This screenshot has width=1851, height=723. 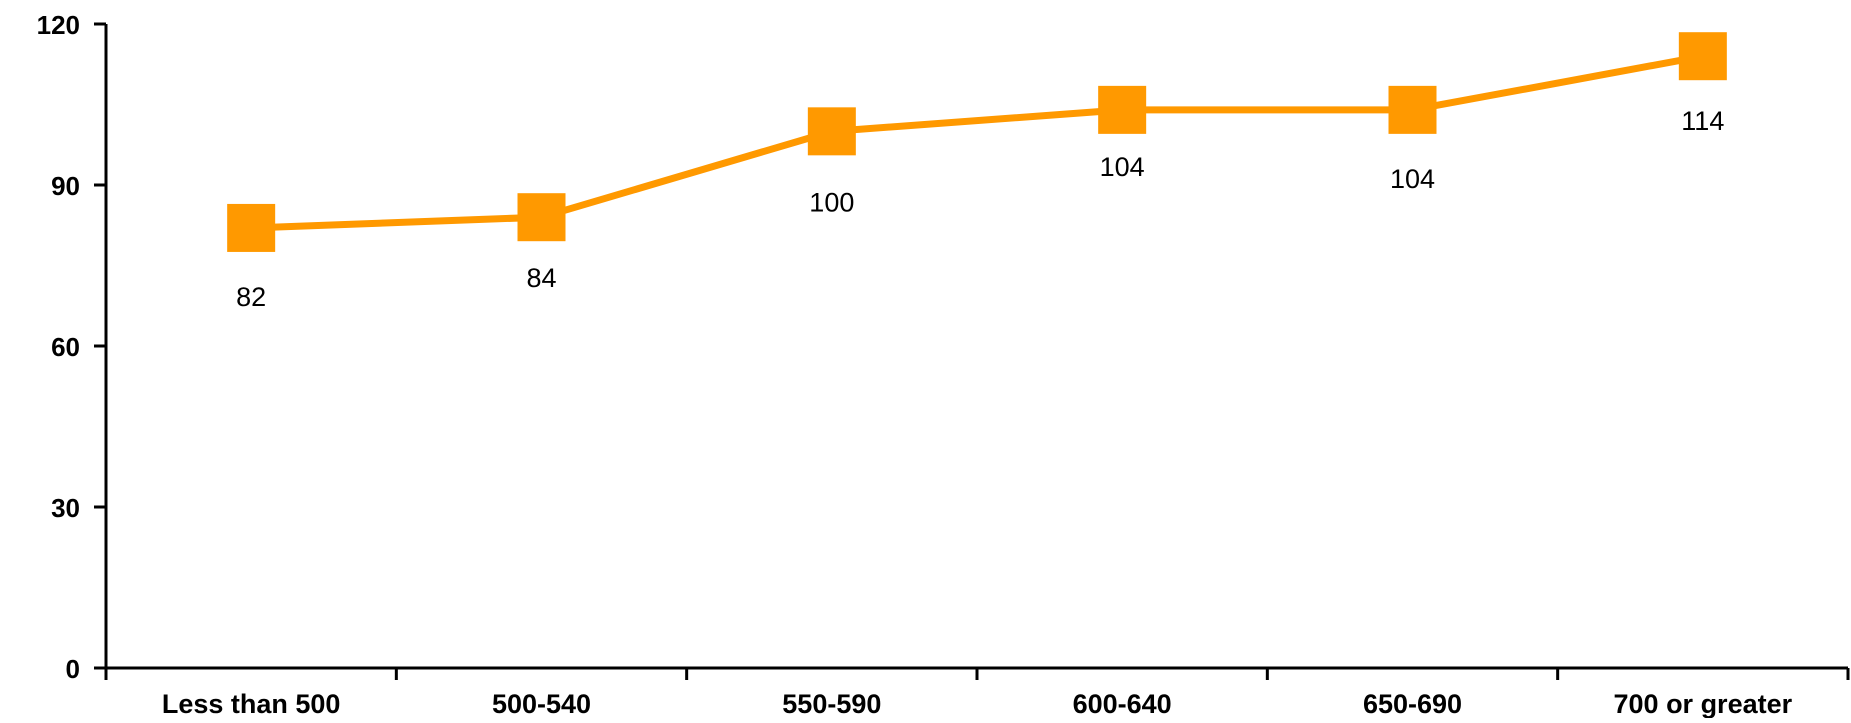 What do you see at coordinates (251, 297) in the screenshot?
I see `data-label: 82` at bounding box center [251, 297].